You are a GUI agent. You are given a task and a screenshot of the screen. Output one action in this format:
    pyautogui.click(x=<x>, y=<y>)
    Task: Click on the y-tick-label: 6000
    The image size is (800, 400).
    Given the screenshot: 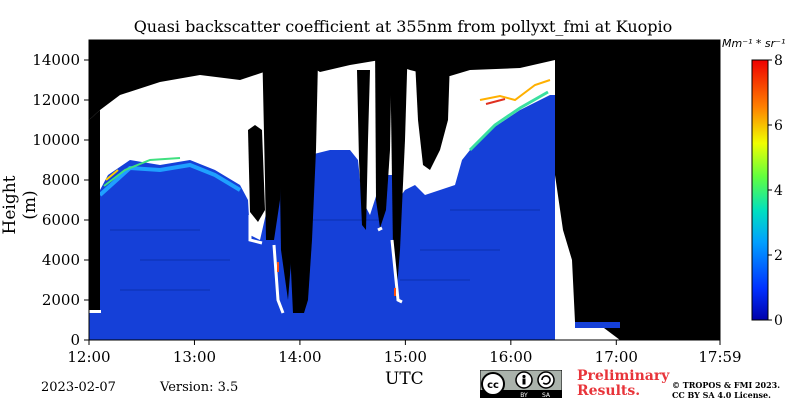 What is the action you would take?
    pyautogui.click(x=61, y=220)
    